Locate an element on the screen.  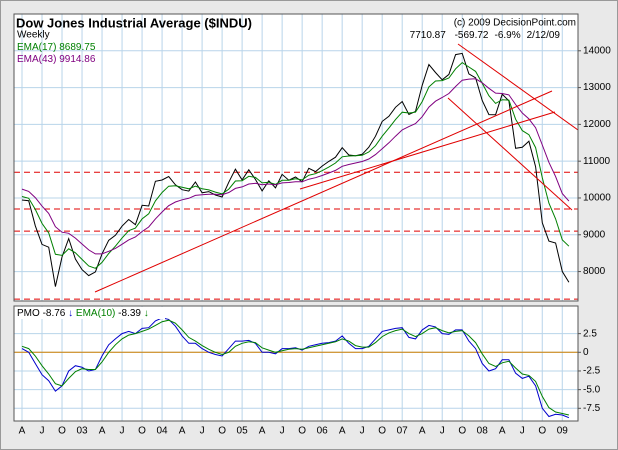
x-tick-label: 03 is located at coordinates (82, 431).